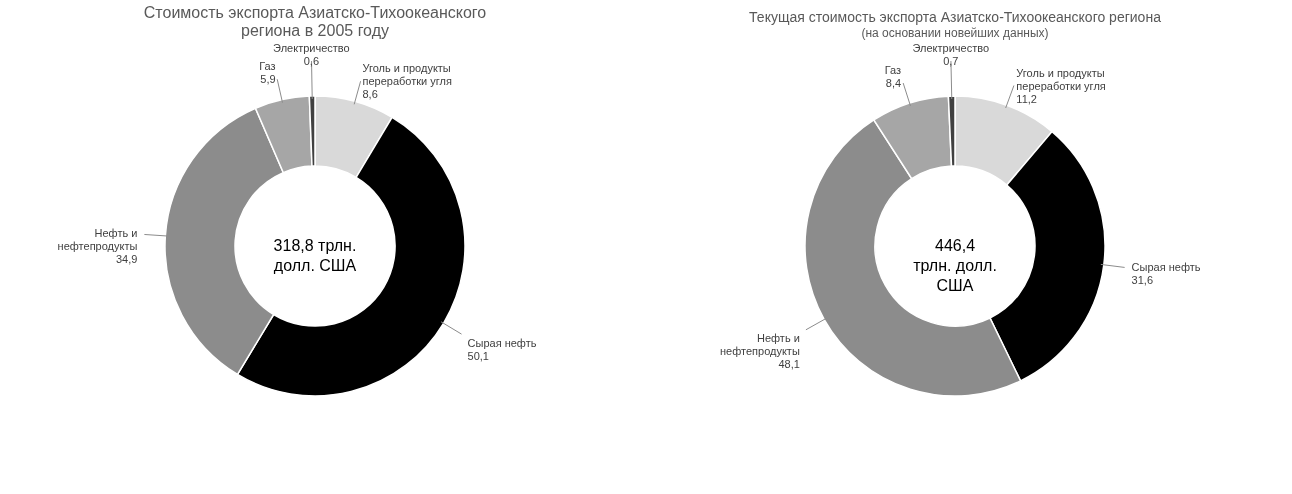 The height and width of the screenshot is (494, 1292). What do you see at coordinates (951, 61) in the screenshot?
I see `data-label: 0,7` at bounding box center [951, 61].